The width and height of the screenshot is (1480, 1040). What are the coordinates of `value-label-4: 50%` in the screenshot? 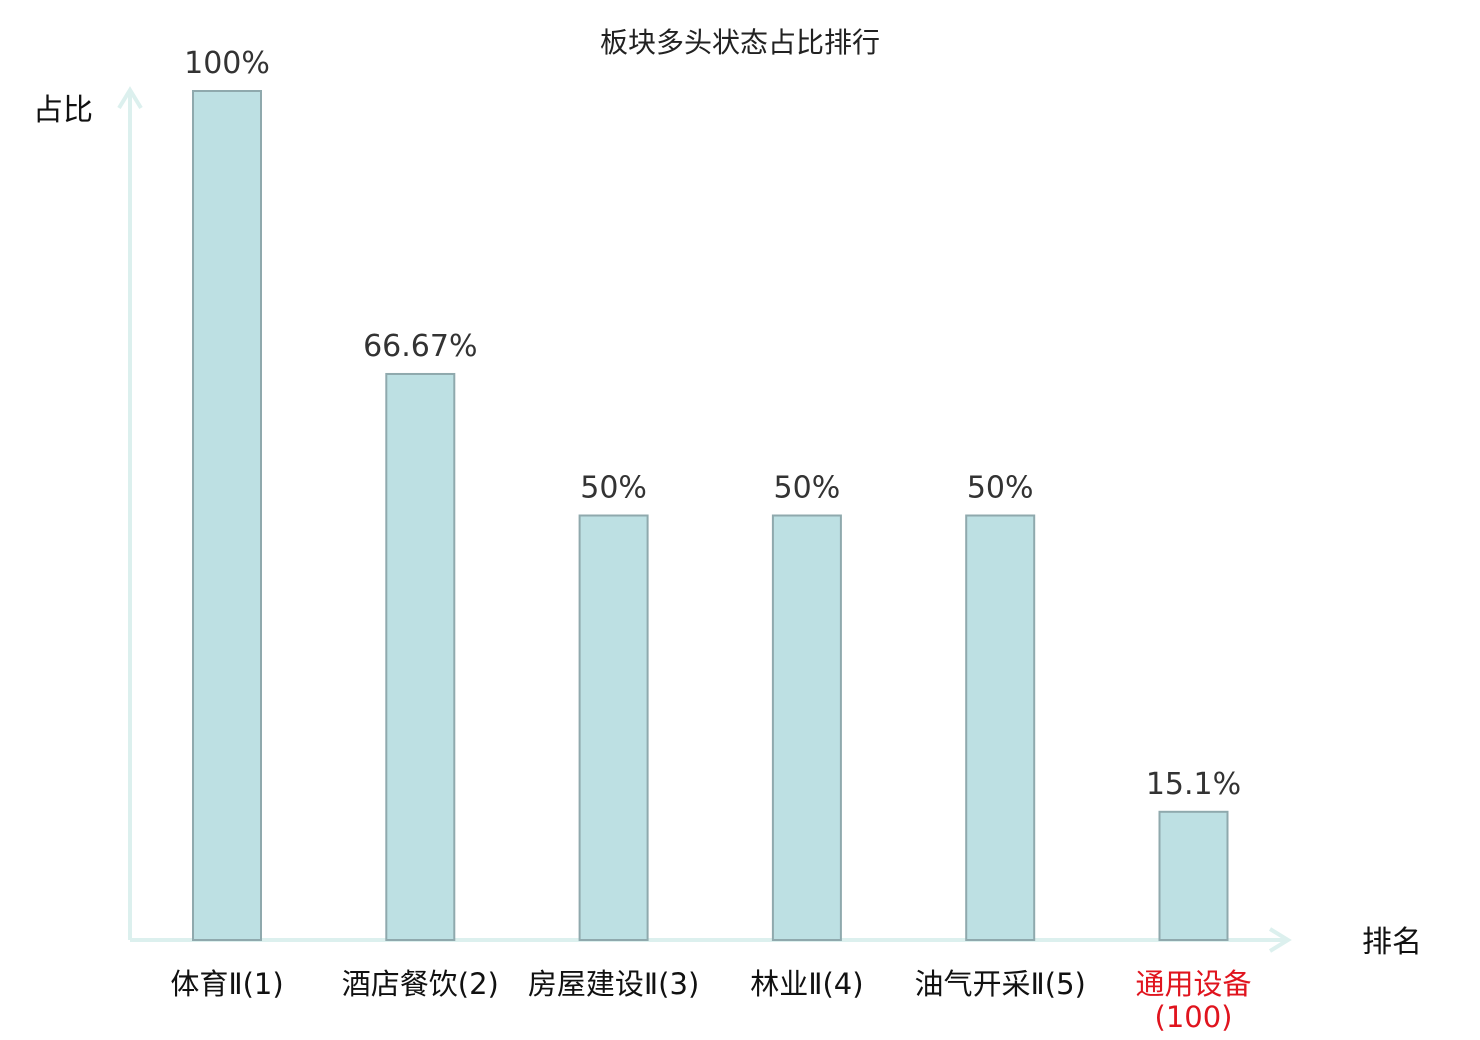 It's located at (807, 488).